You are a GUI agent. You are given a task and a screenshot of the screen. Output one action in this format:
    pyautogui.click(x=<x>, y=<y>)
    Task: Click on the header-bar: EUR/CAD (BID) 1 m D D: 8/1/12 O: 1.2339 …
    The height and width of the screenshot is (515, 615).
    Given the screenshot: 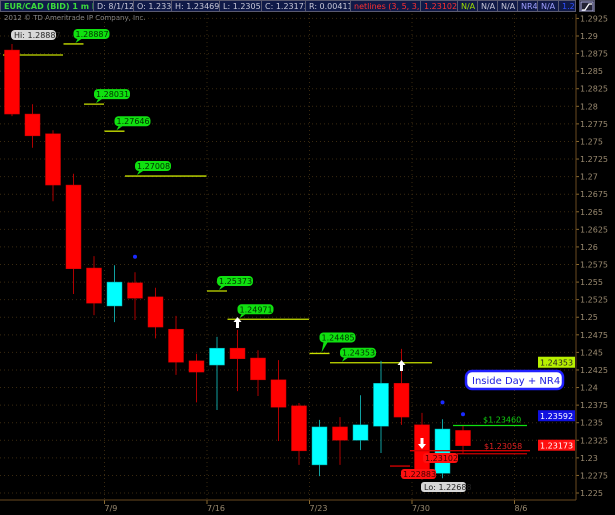 What is the action you would take?
    pyautogui.click(x=307, y=6)
    